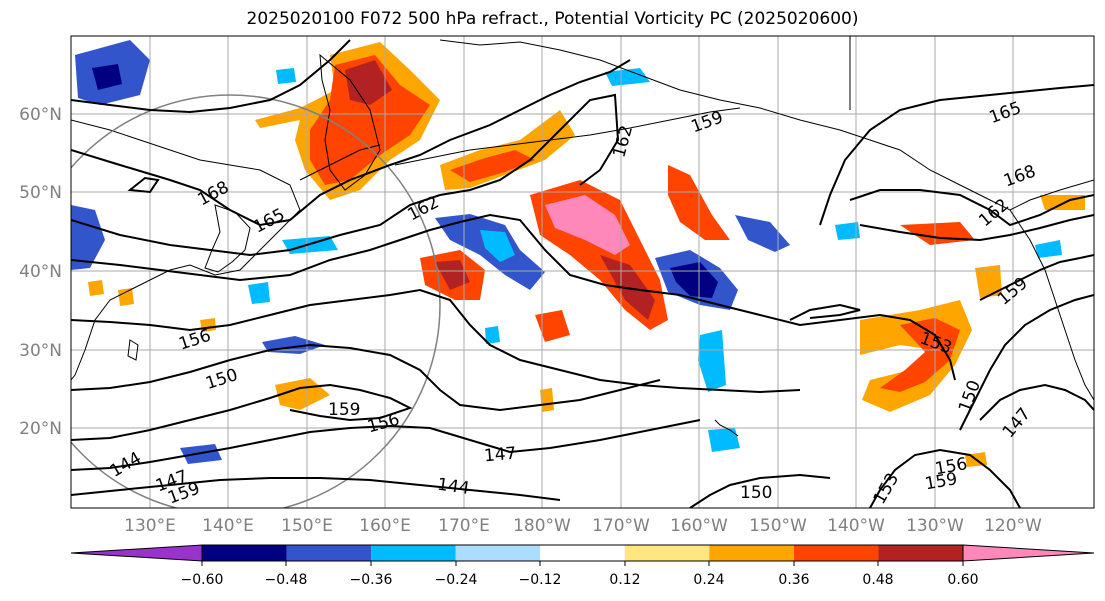 The height and width of the screenshot is (601, 1105). What do you see at coordinates (150, 526) in the screenshot?
I see `lon-label: 130°E` at bounding box center [150, 526].